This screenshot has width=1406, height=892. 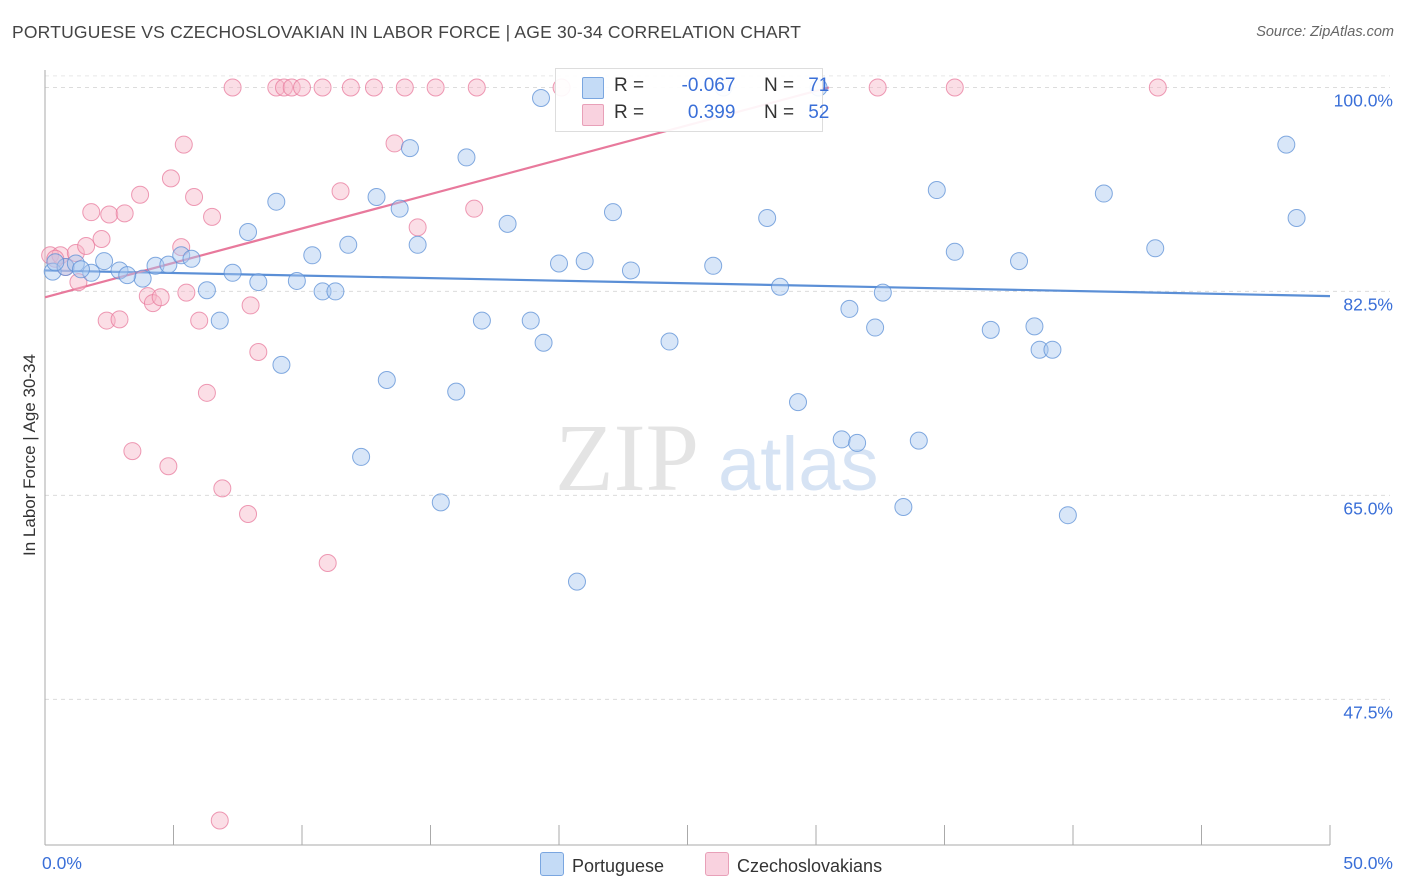 I want to click on trend-line-portuguese, so click(x=687, y=283).